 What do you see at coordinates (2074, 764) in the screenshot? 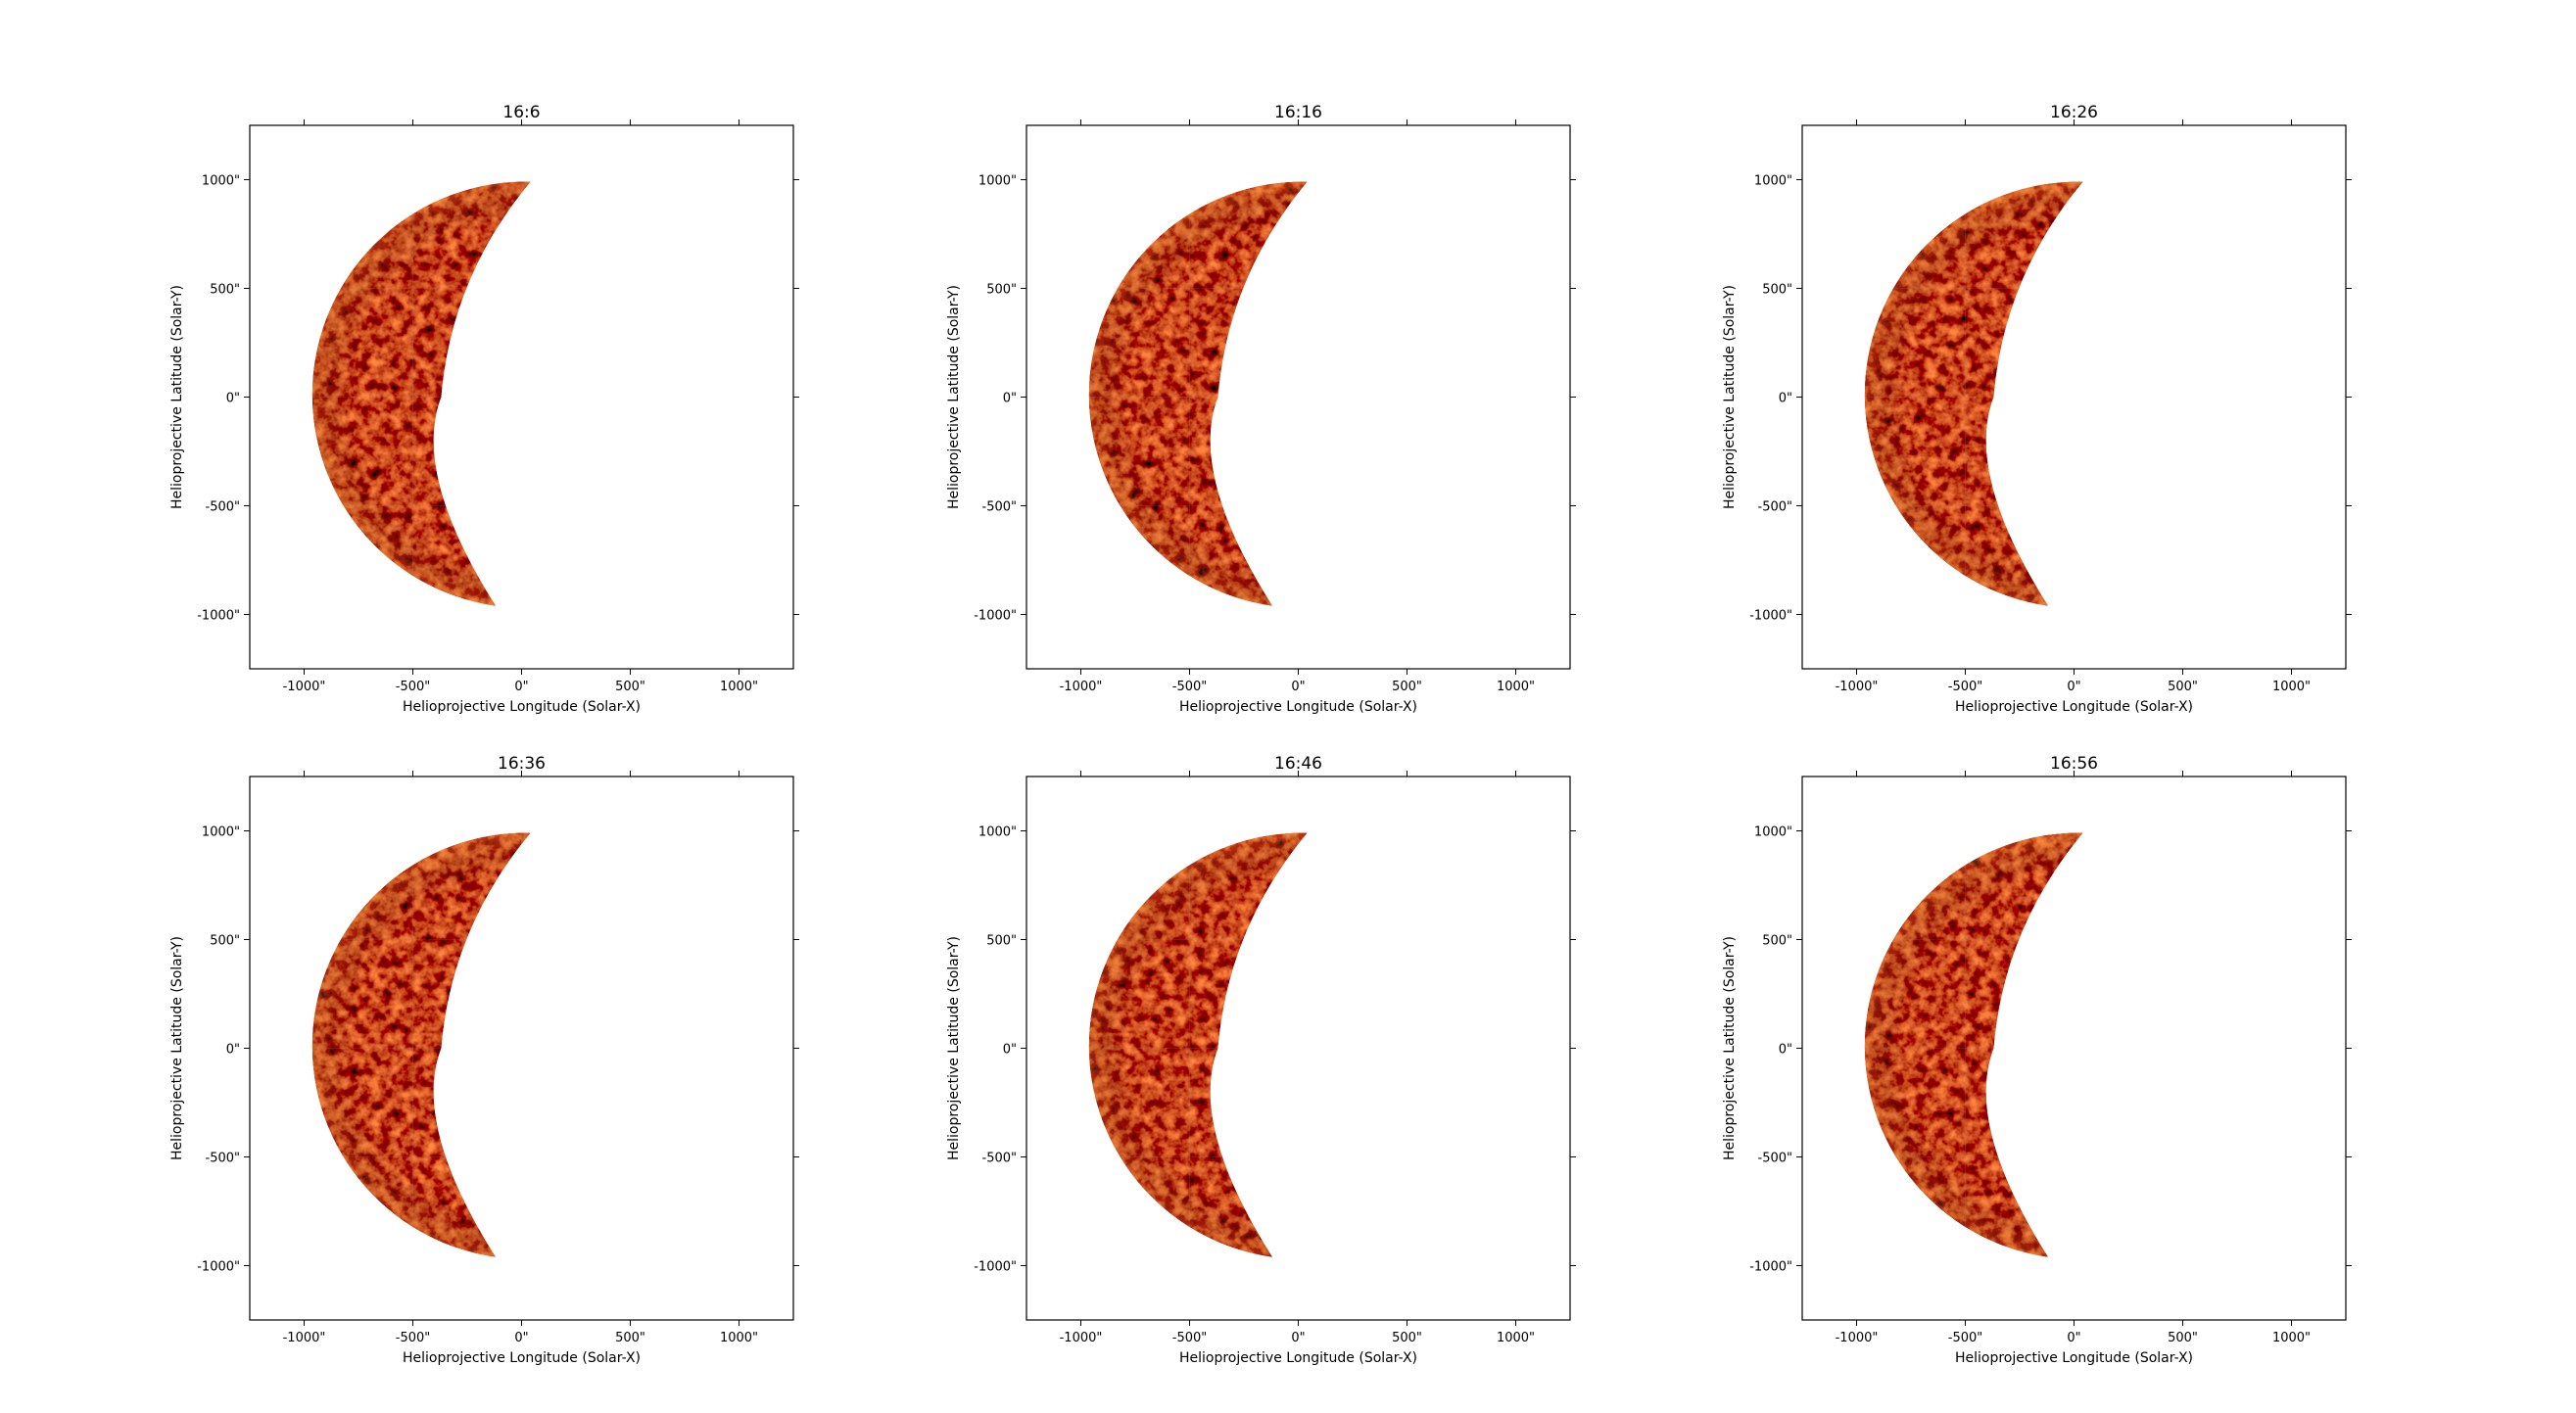
I see `panel-title: 16:56` at bounding box center [2074, 764].